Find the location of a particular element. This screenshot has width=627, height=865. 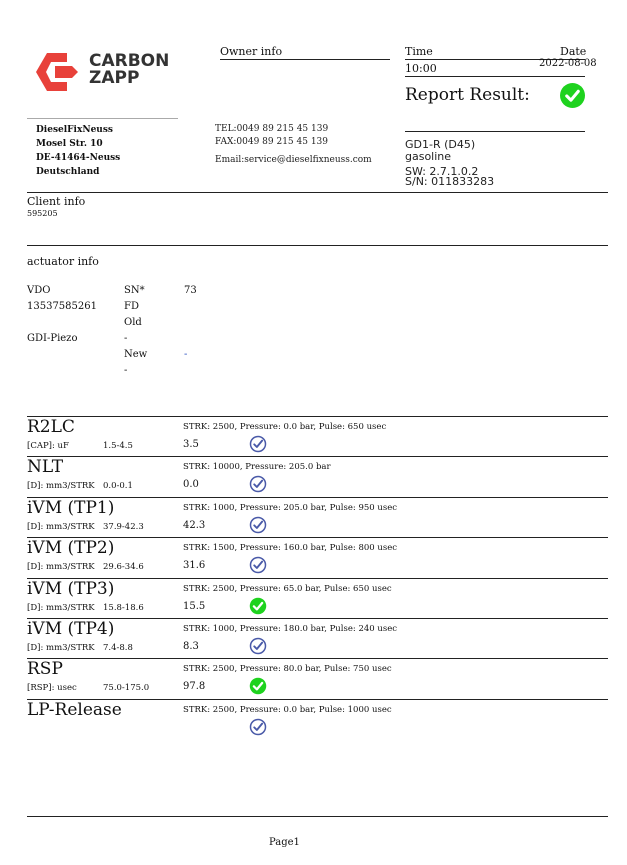

actuator-col2: SN* FD Old - New - is located at coordinates (135, 331).